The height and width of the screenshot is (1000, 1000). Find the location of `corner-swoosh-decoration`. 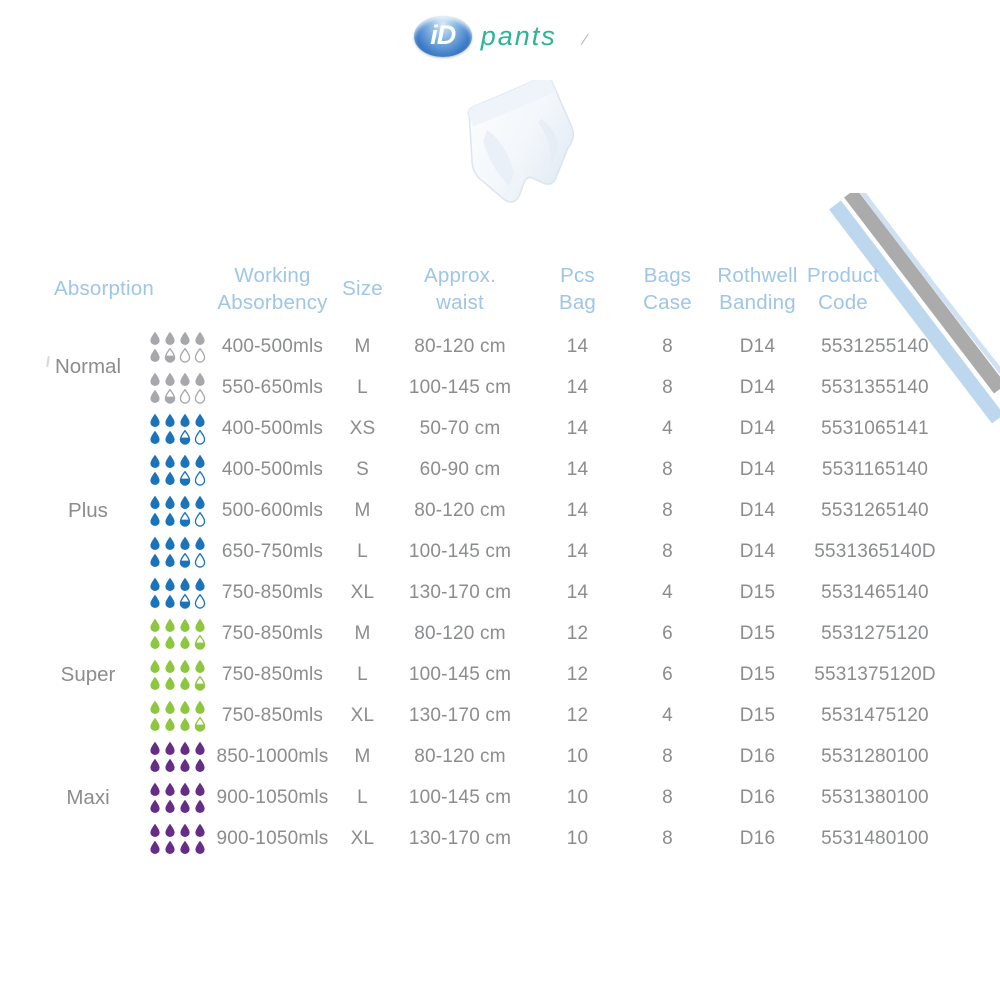

corner-swoosh-decoration is located at coordinates (914, 308).